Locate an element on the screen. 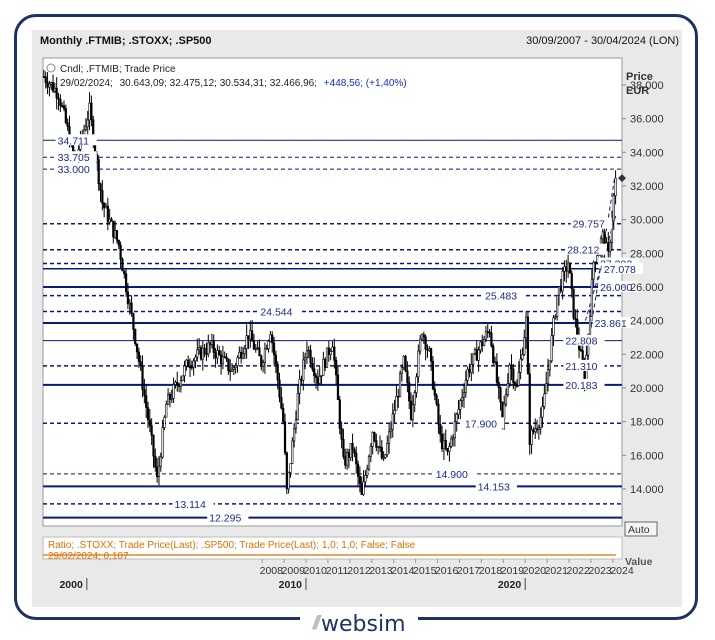 This screenshot has height=640, width=715. y-tick-label: 38.000 is located at coordinates (647, 86).